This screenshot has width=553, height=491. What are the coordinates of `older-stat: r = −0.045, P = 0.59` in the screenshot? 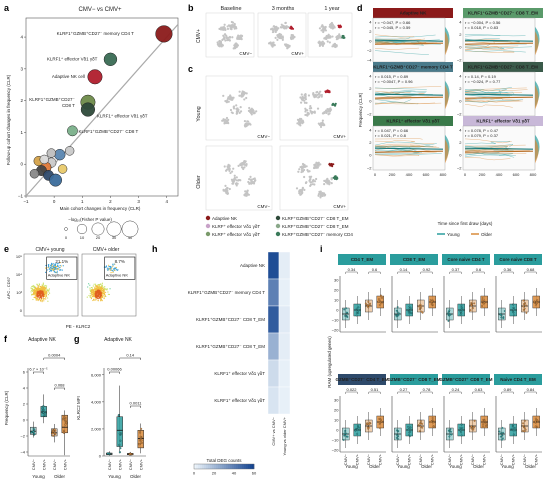 It's located at (393, 27).